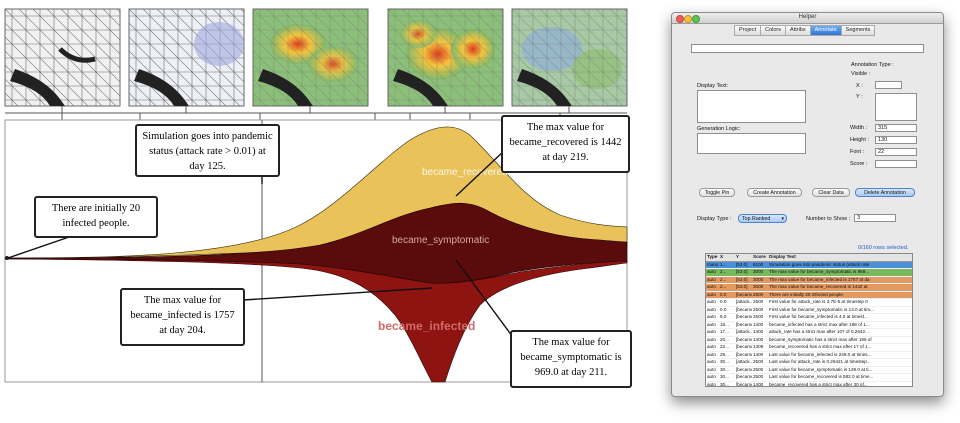  Describe the element at coordinates (758, 286) in the screenshot. I see `table-cell-score: 3000` at that location.